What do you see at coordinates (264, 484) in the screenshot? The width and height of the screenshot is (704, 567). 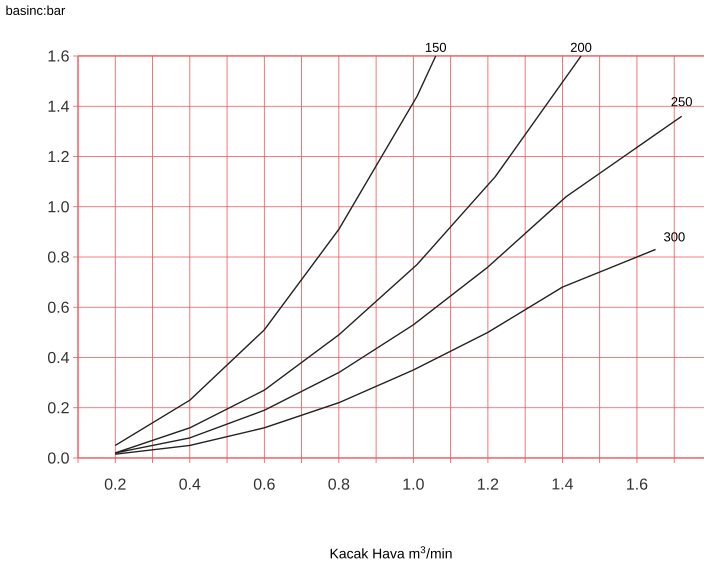 I see `x-tick-label: 0.6` at bounding box center [264, 484].